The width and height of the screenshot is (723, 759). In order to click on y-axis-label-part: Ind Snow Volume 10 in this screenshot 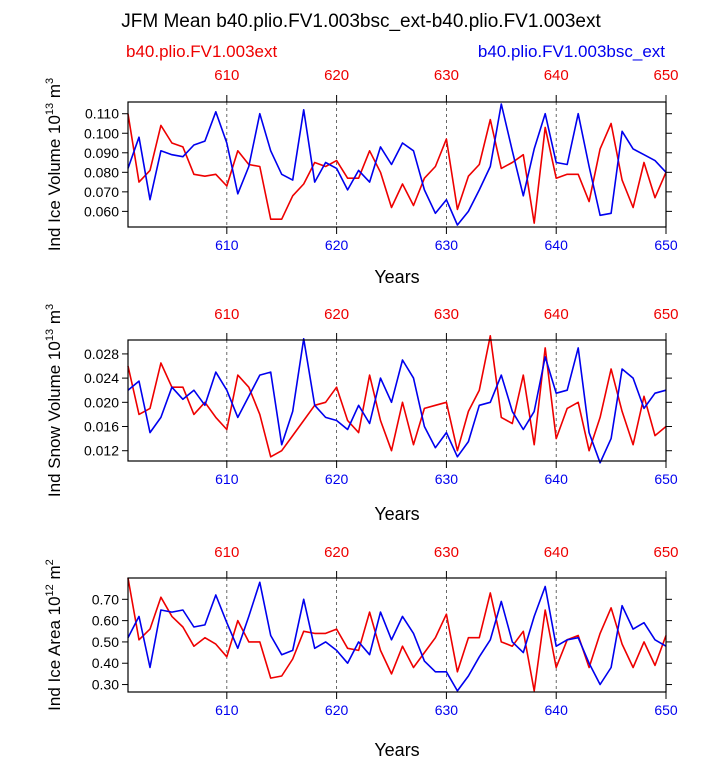, I will do `click(54, 419)`.